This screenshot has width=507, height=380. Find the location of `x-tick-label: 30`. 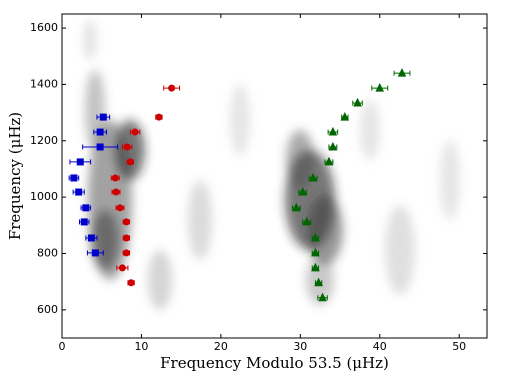

x-tick-label: 30 is located at coordinates (300, 346).